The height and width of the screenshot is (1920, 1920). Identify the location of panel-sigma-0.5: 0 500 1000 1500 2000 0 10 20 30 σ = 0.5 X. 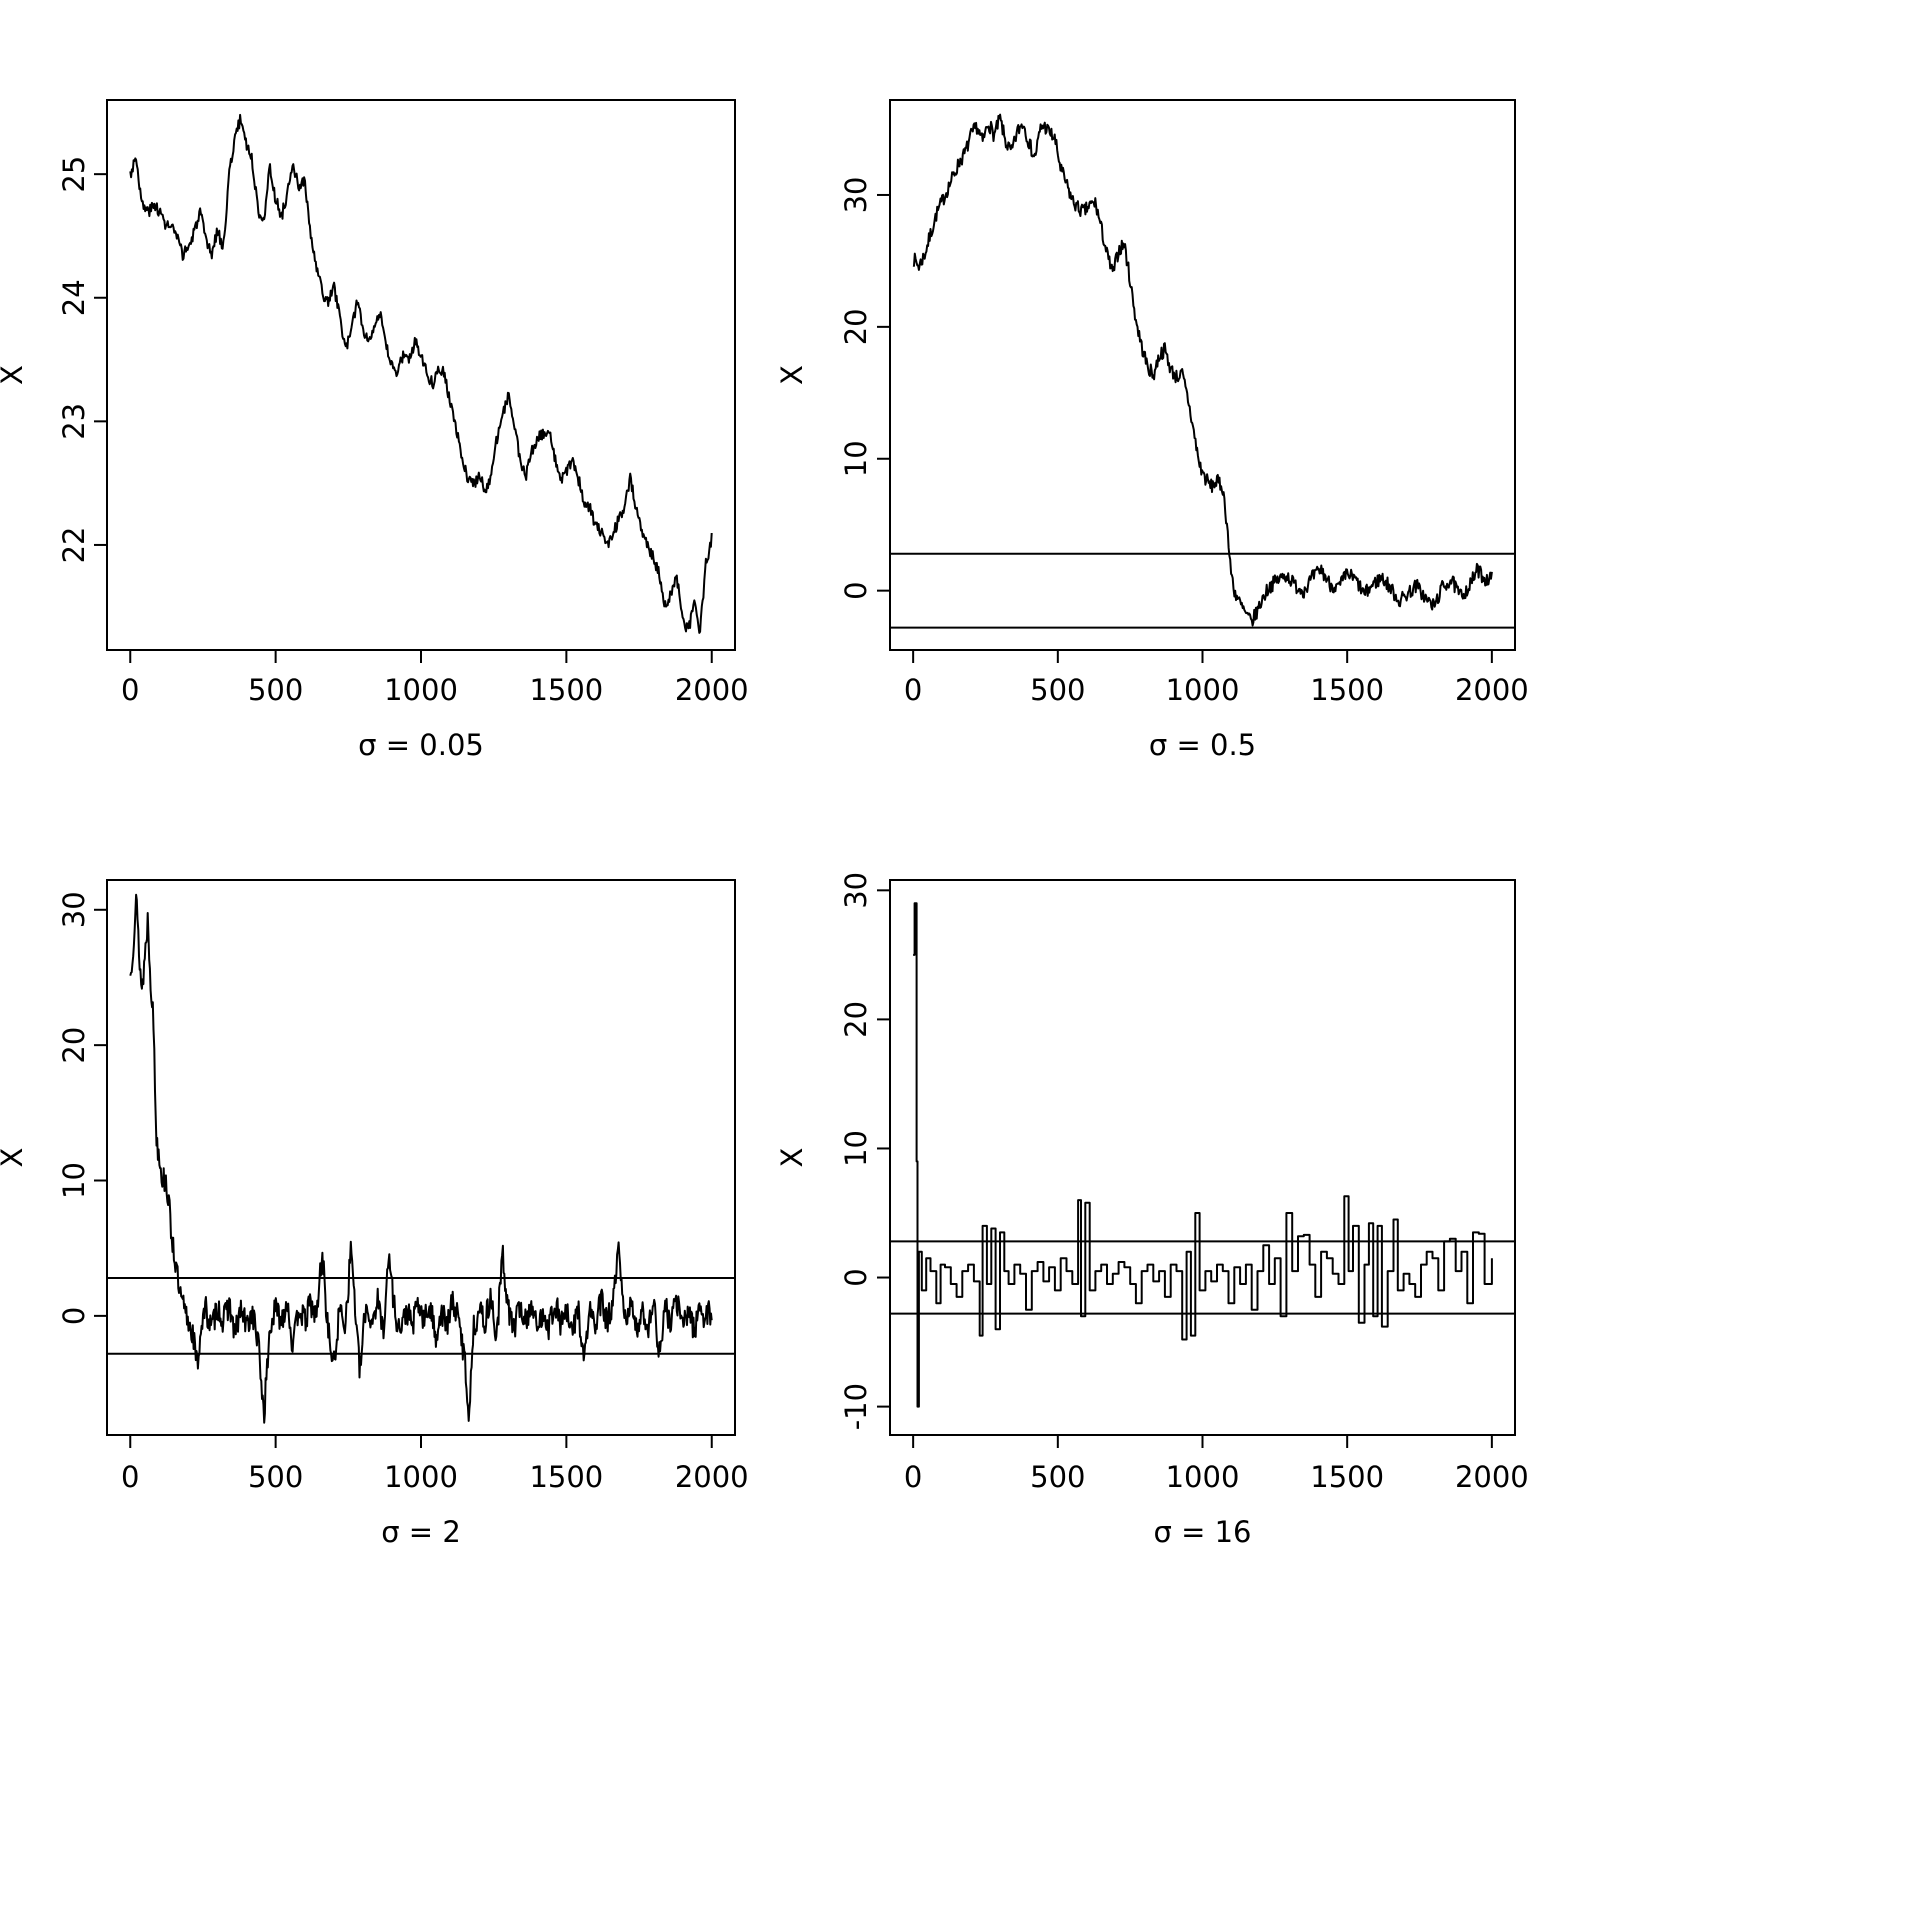
(1152, 430).